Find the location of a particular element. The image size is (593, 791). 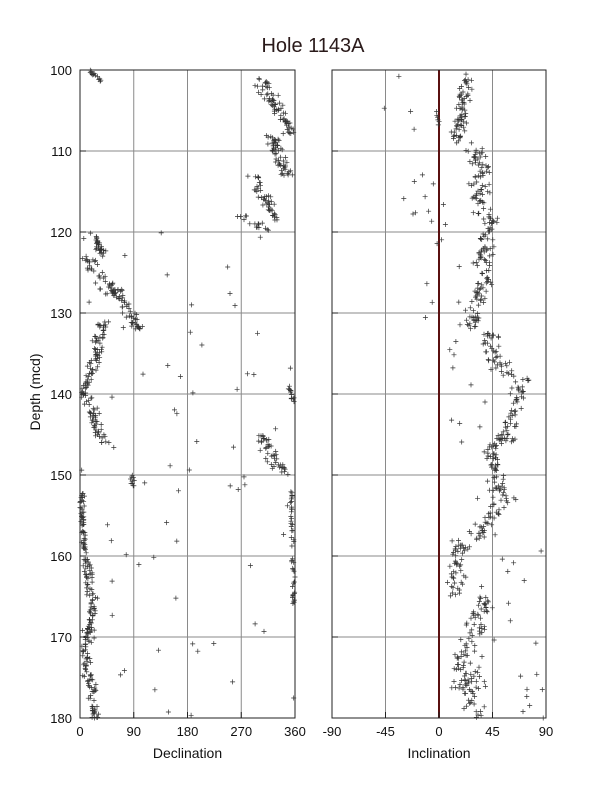

inclination-axis-title: Inclination is located at coordinates (438, 753).